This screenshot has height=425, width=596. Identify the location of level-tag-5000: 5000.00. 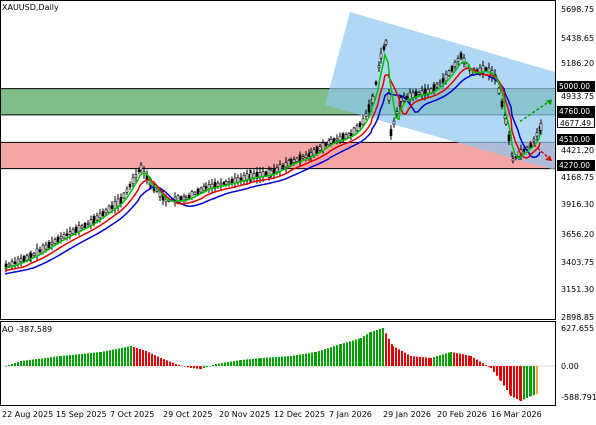
(576, 86).